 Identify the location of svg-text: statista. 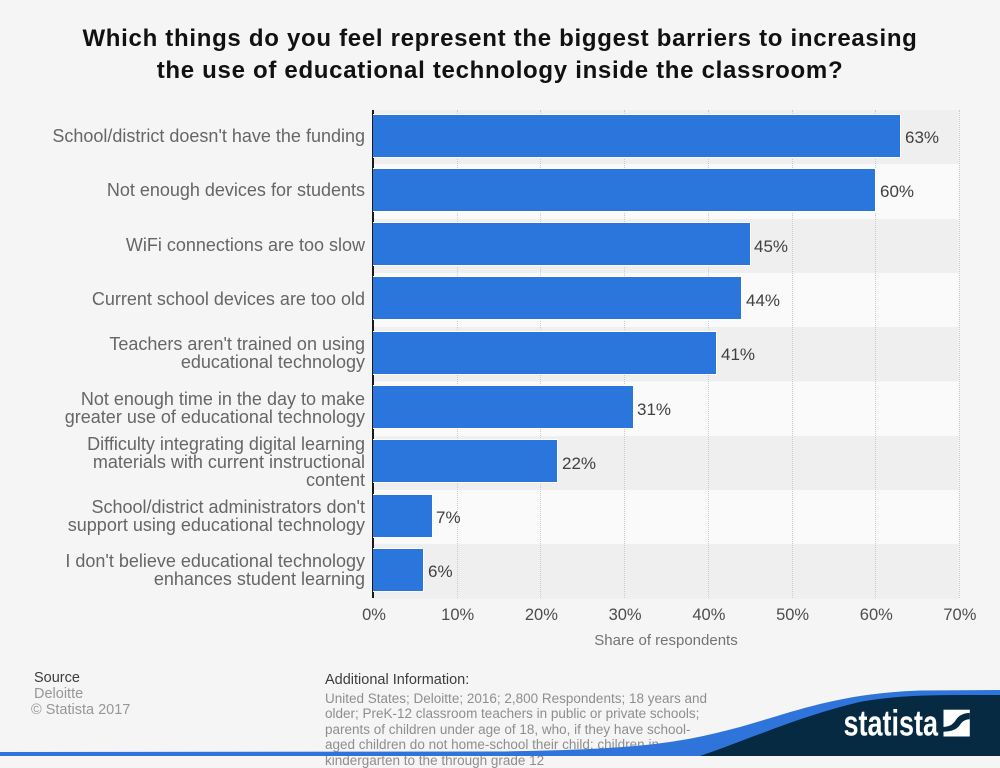
(891, 723).